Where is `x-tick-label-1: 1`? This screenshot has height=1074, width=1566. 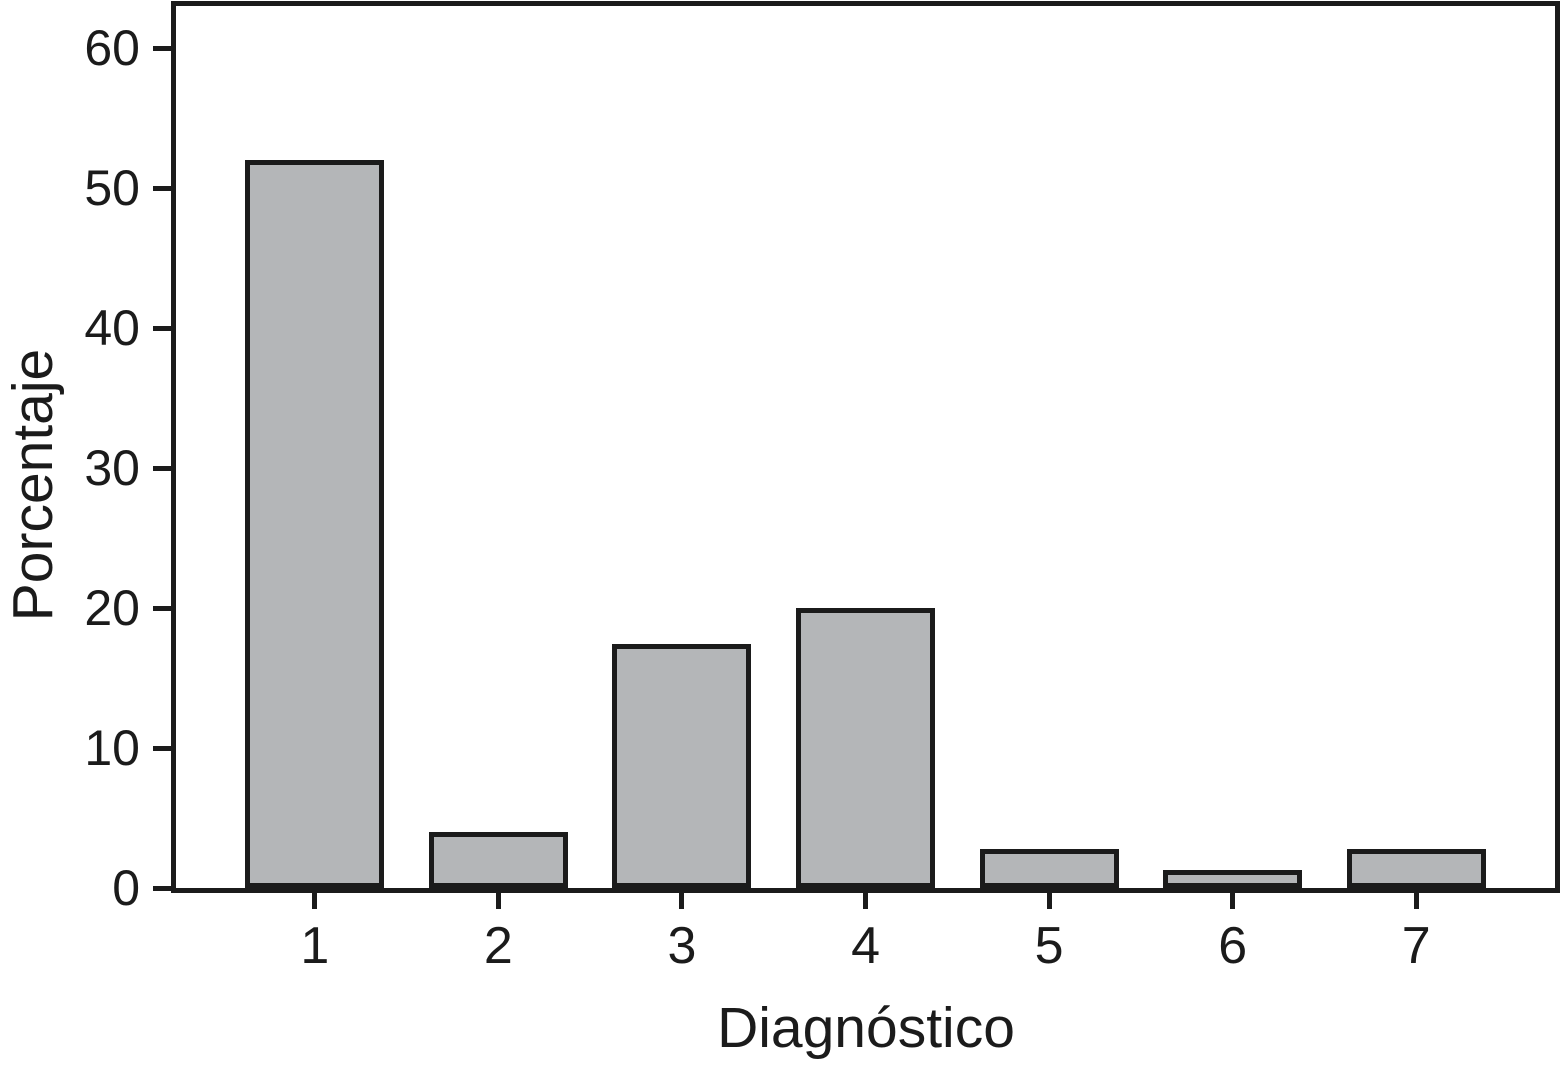
x-tick-label-1: 1 is located at coordinates (315, 946).